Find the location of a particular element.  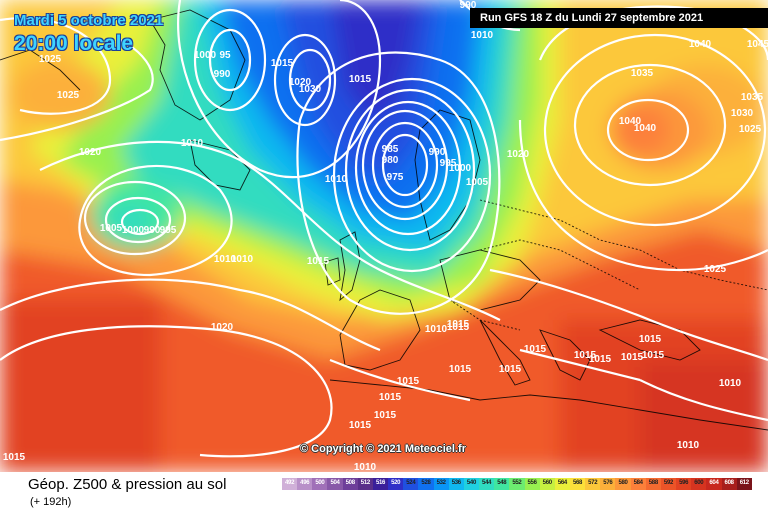

run-info-banner: Run GFS 18 Z du Lundi 27 septembre 2021 is located at coordinates (619, 18).